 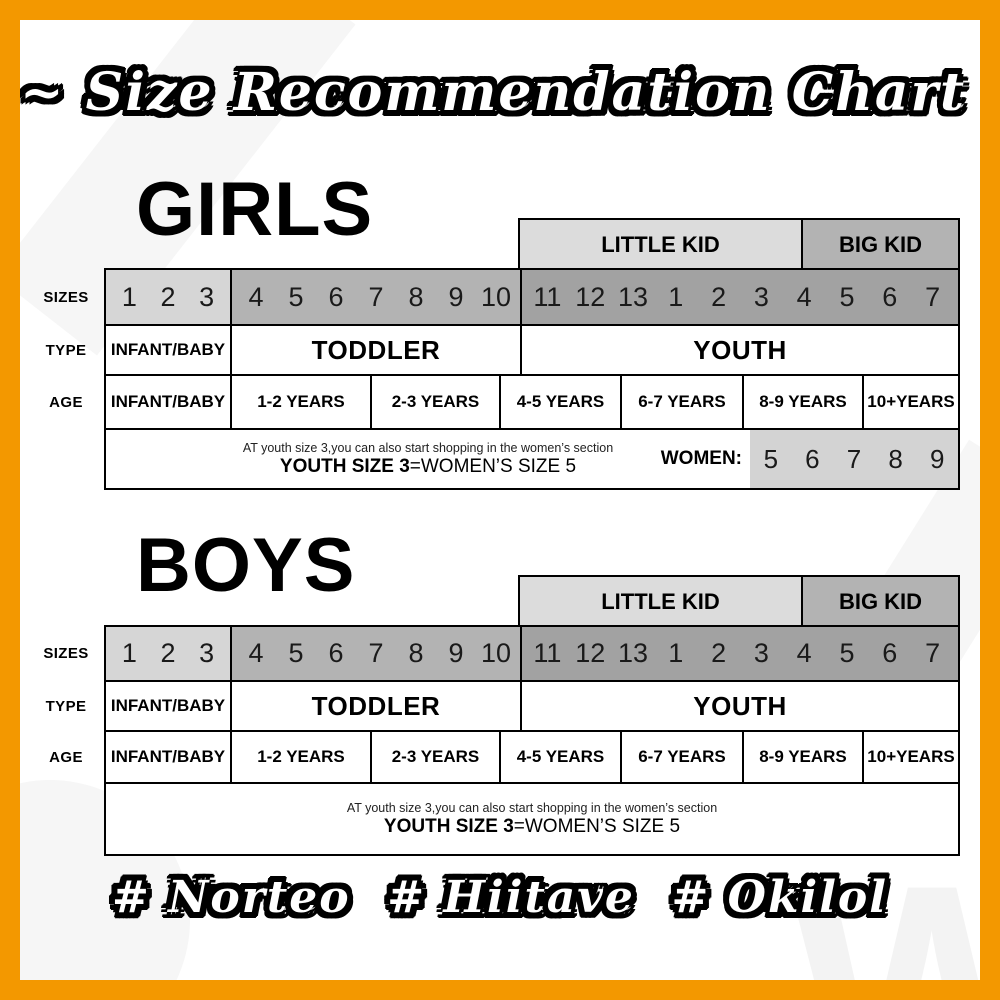 What do you see at coordinates (255, 209) in the screenshot?
I see `girls-section-heading: GIRLS` at bounding box center [255, 209].